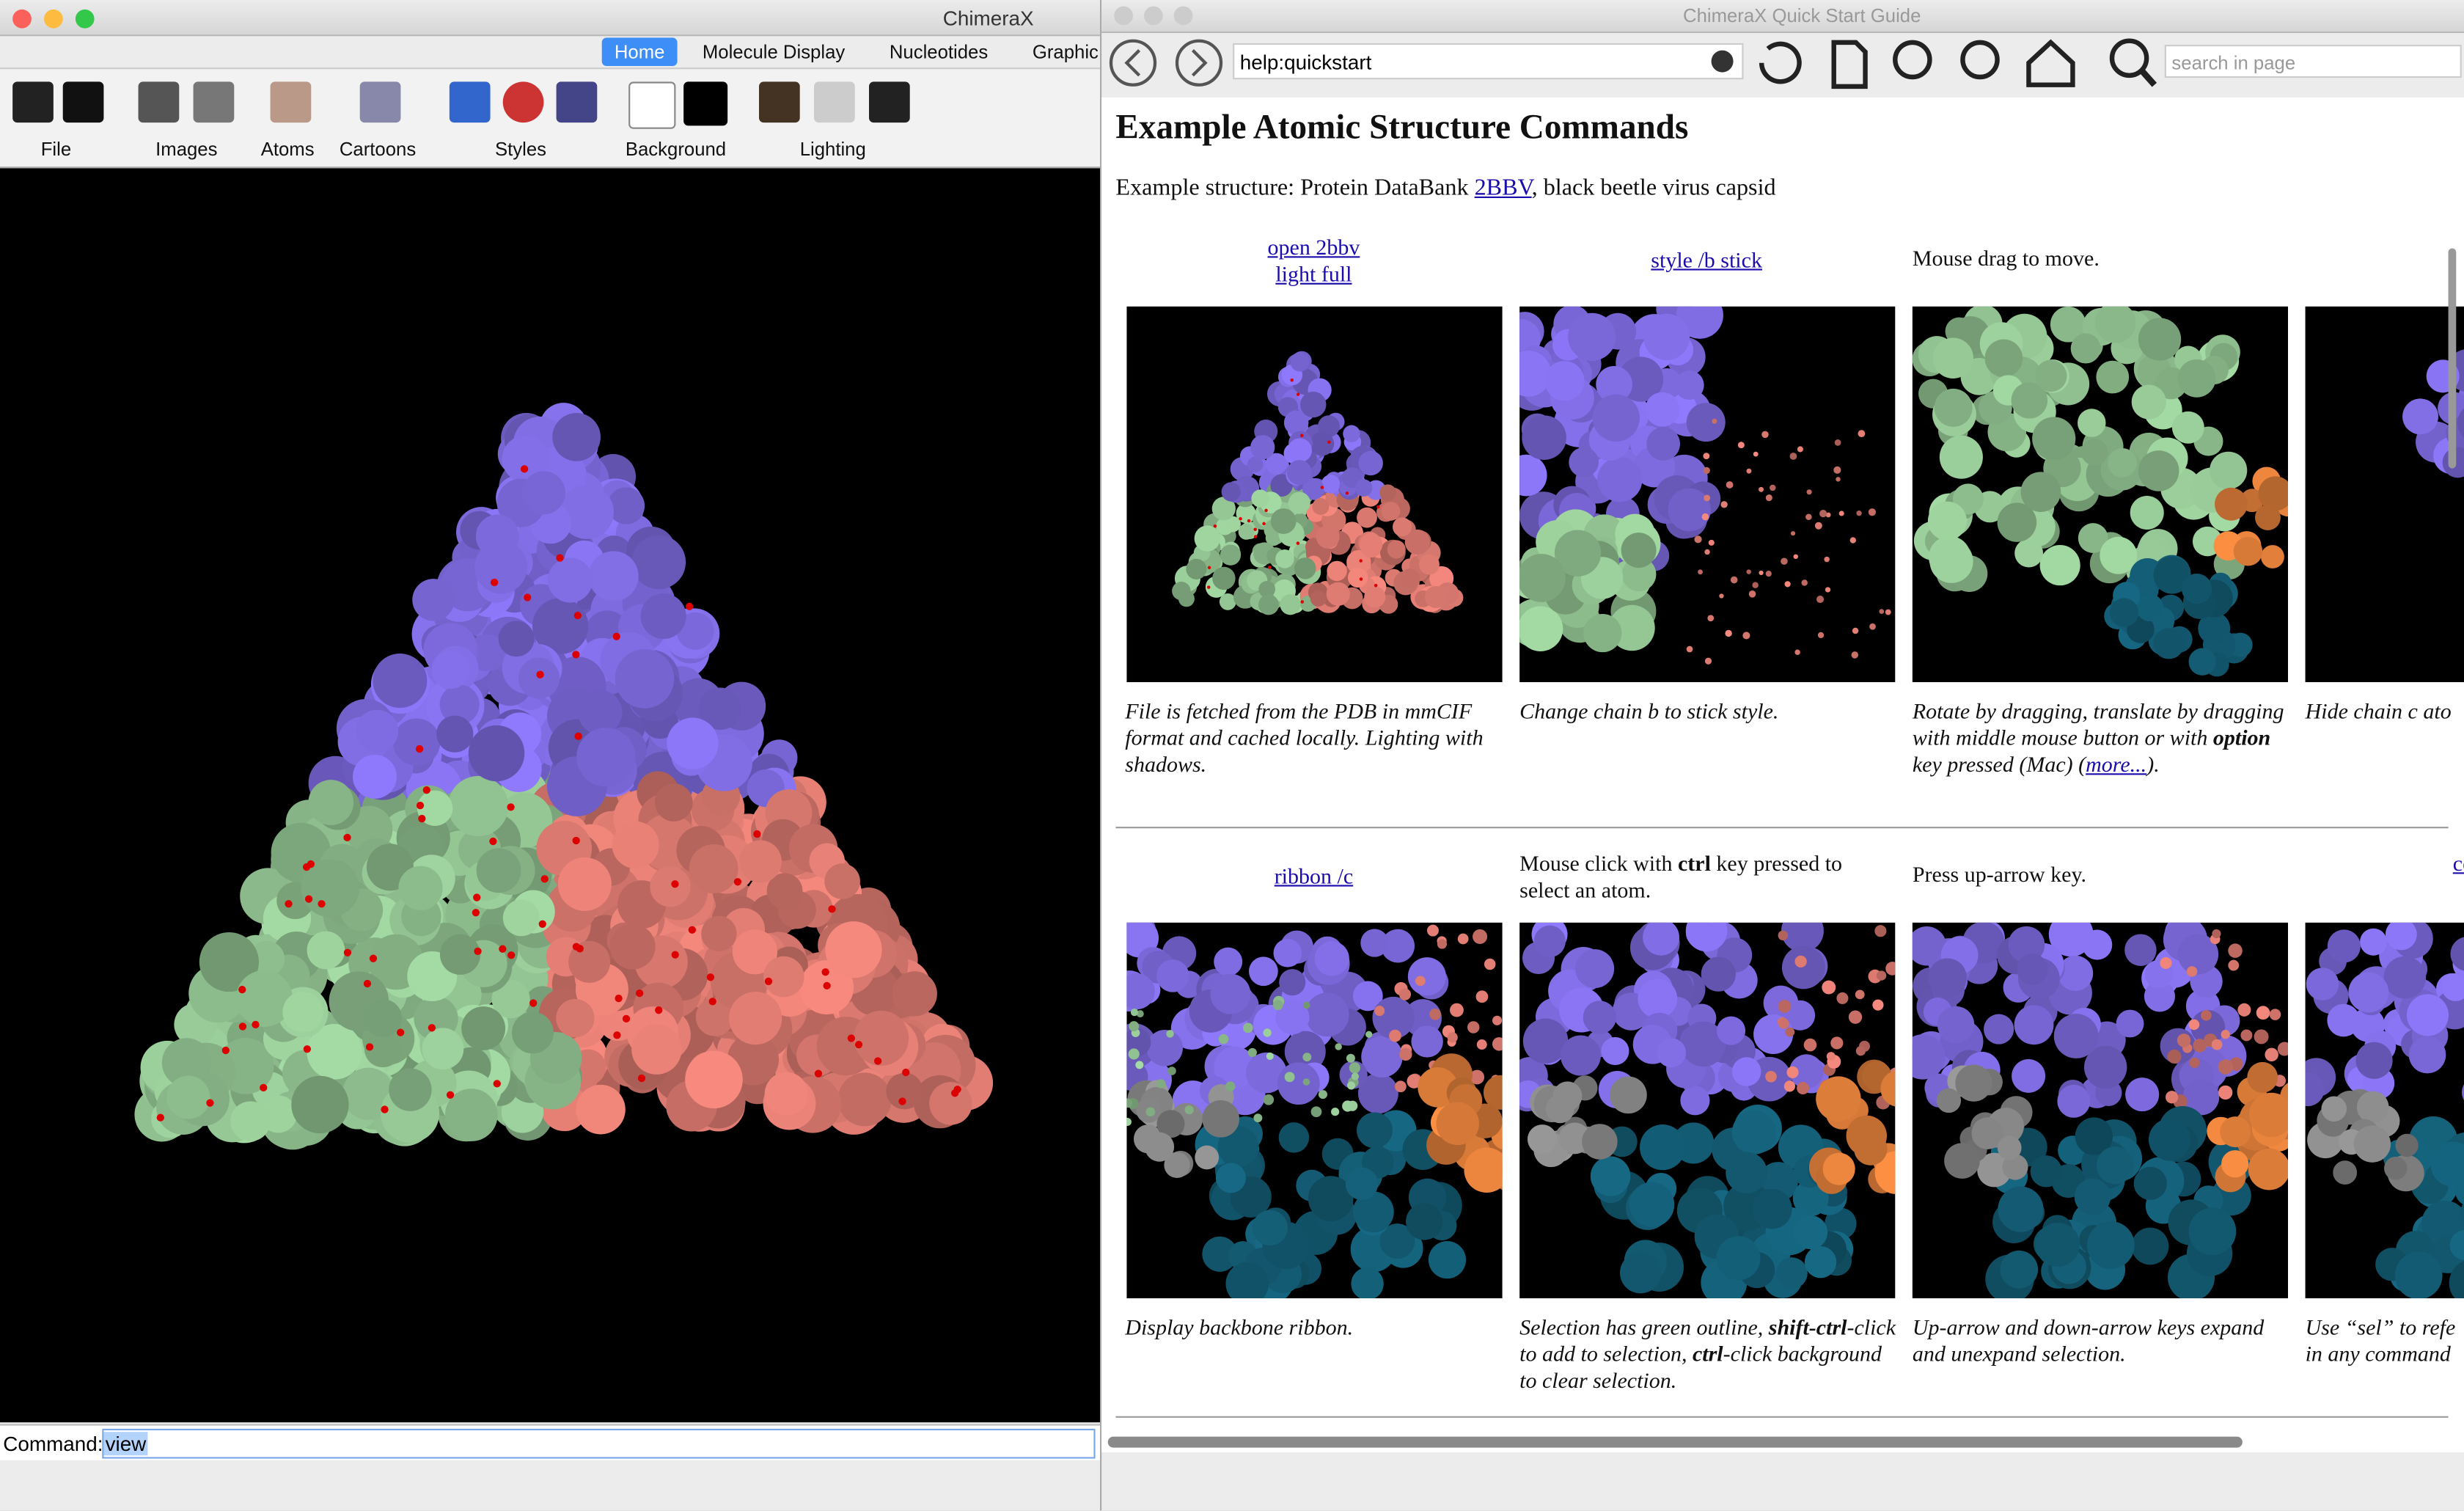 This screenshot has height=1511, width=2464. I want to click on command-link: ribbon /c, so click(1314, 878).